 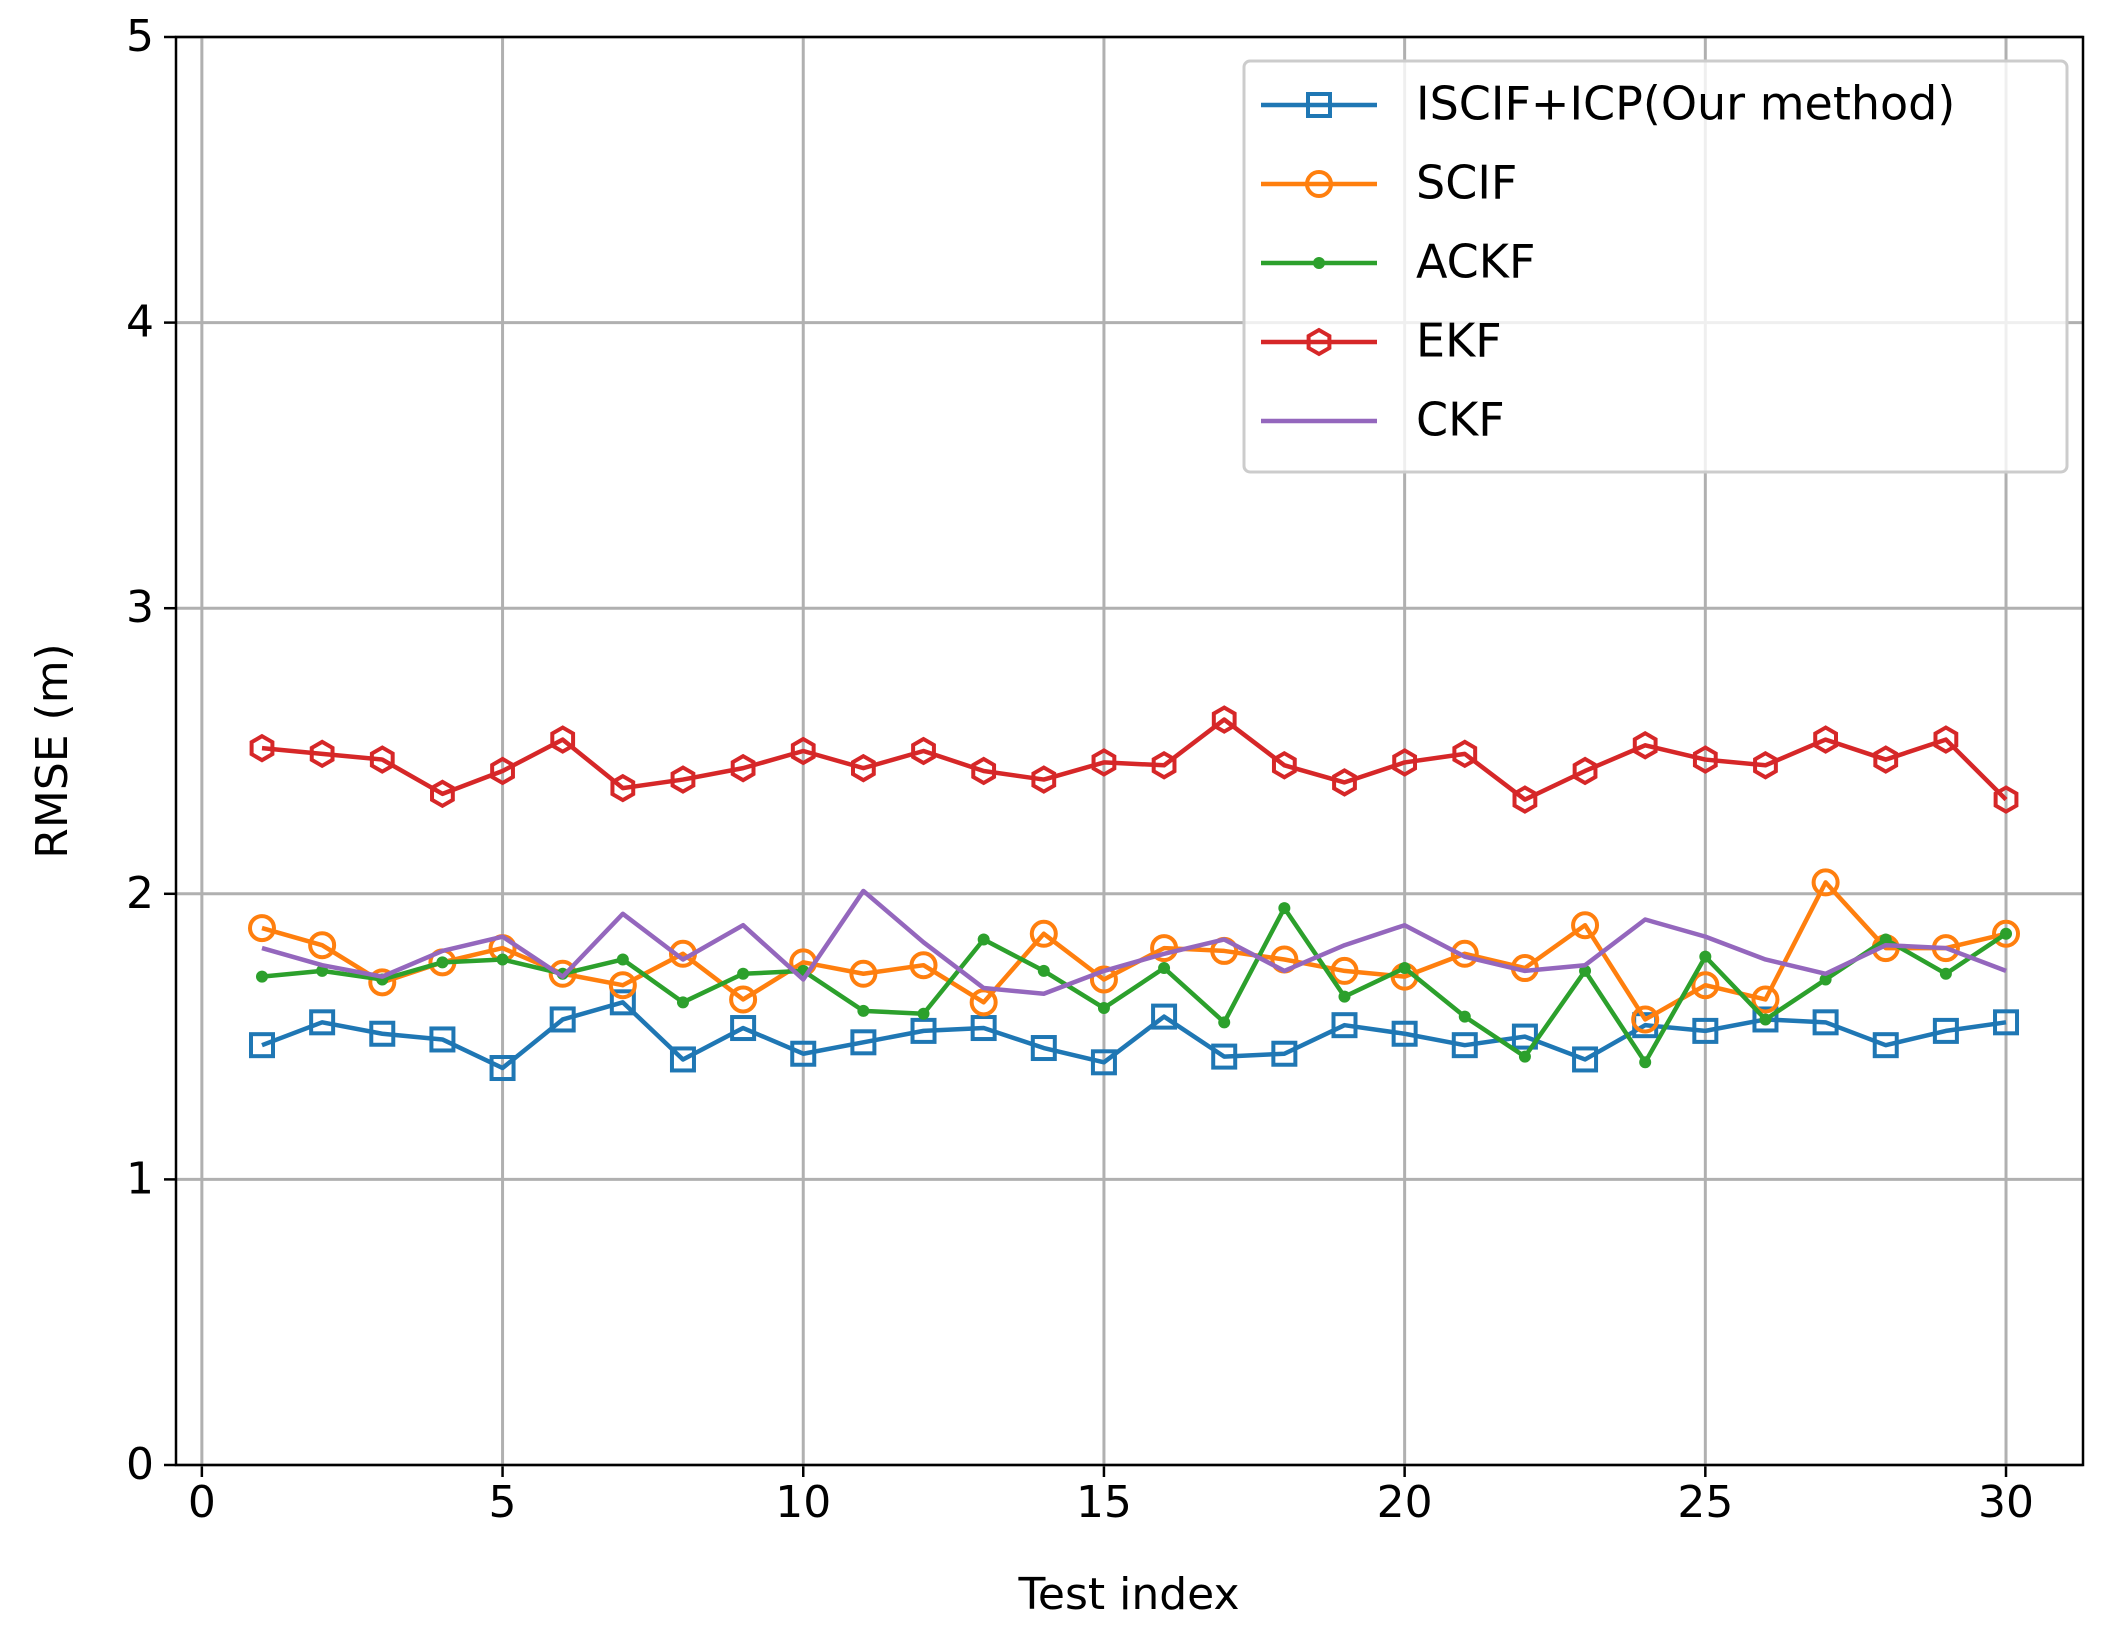 What do you see at coordinates (2006, 1502) in the screenshot?
I see `x-tick-label: 30` at bounding box center [2006, 1502].